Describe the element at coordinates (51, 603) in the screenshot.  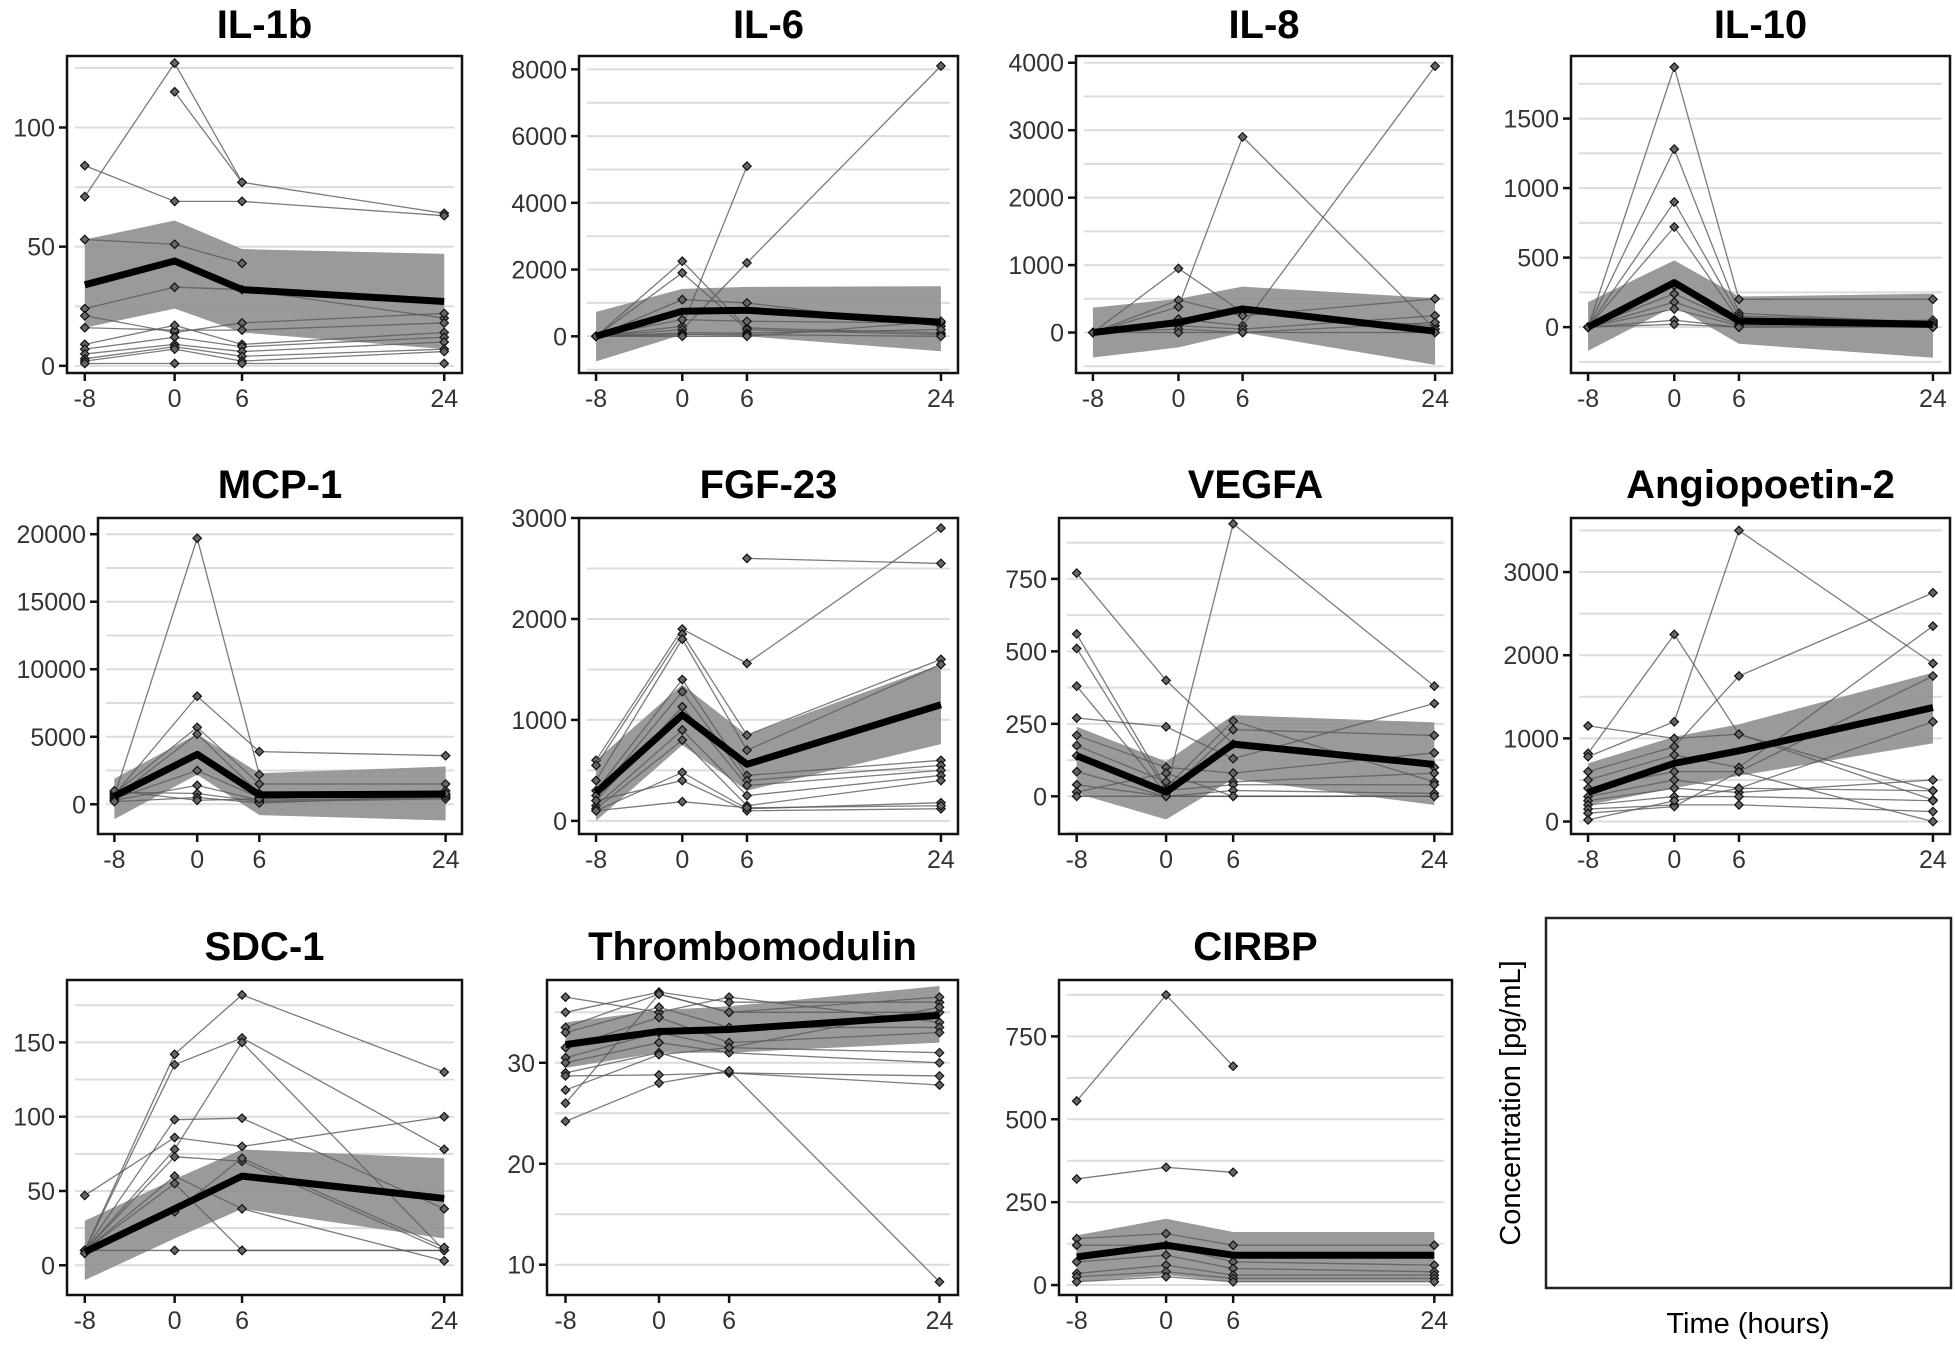
I see `y-tick-label: 15000` at that location.